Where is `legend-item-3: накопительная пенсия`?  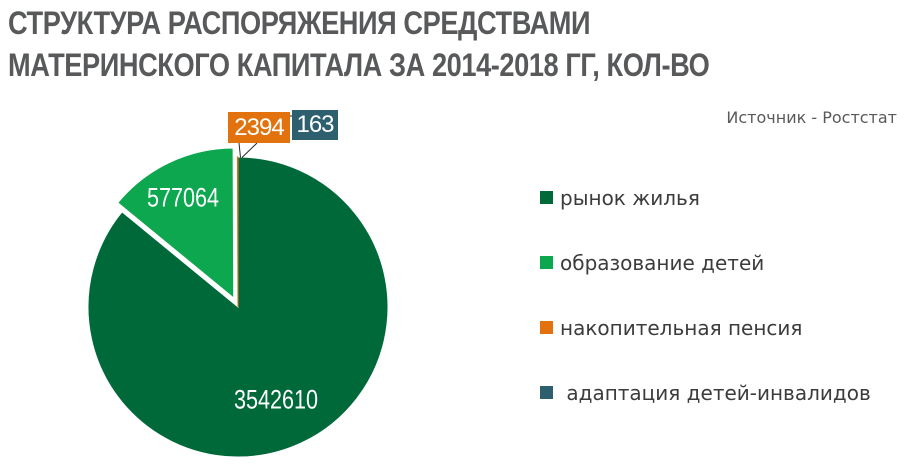
legend-item-3: накопительная пенсия is located at coordinates (705, 327).